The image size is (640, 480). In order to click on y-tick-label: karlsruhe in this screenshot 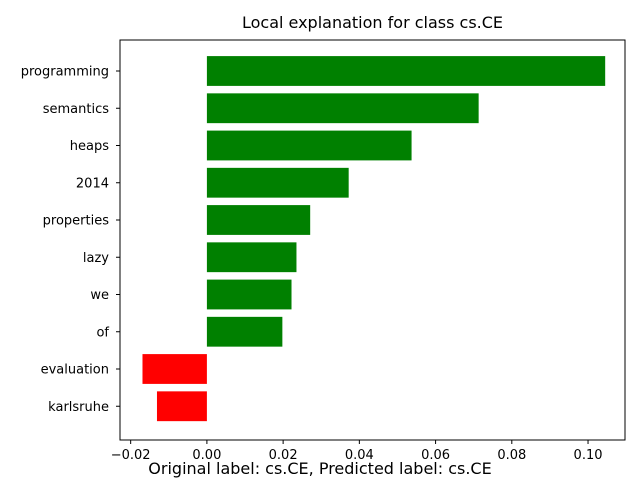, I will do `click(78, 407)`.